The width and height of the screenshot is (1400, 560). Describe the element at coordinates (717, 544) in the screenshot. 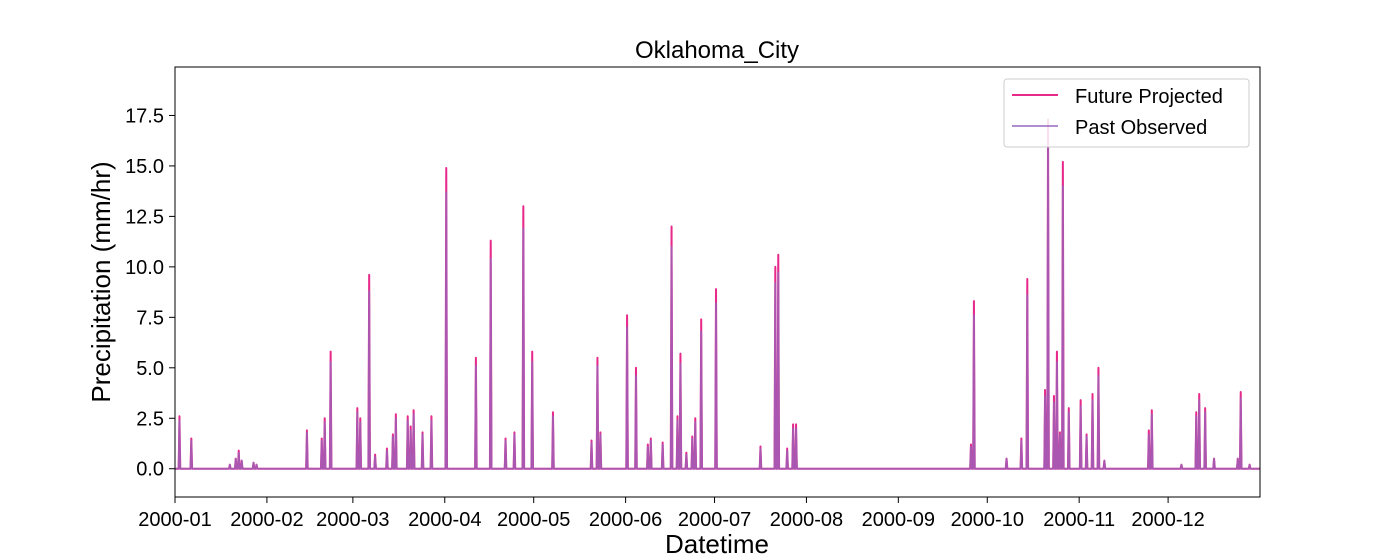

I see `x-axis-label: Datetime` at that location.